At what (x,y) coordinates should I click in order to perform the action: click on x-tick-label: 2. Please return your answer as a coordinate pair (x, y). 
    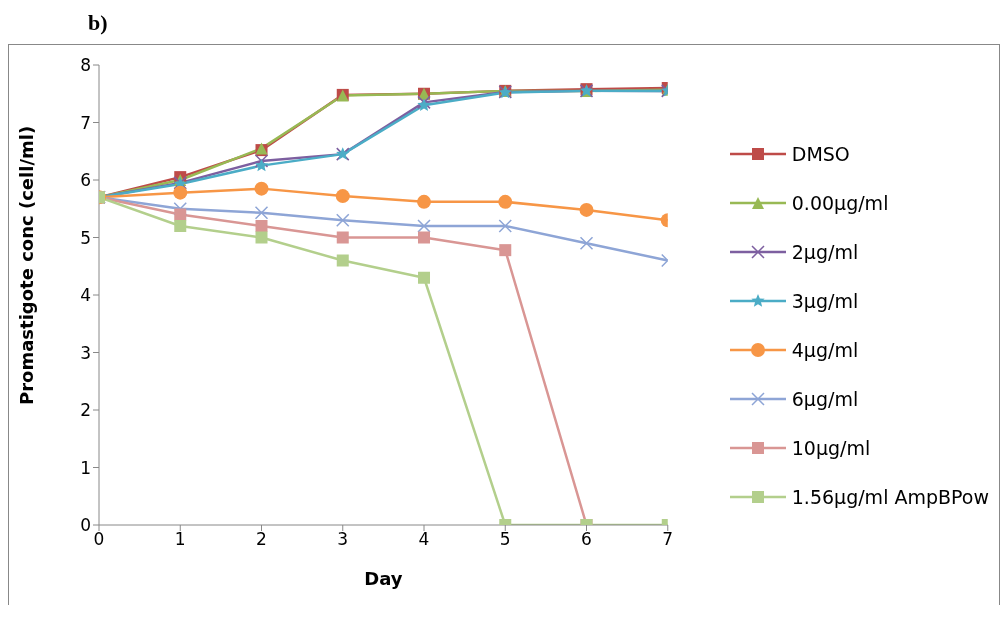
    Looking at the image, I should click on (261, 539).